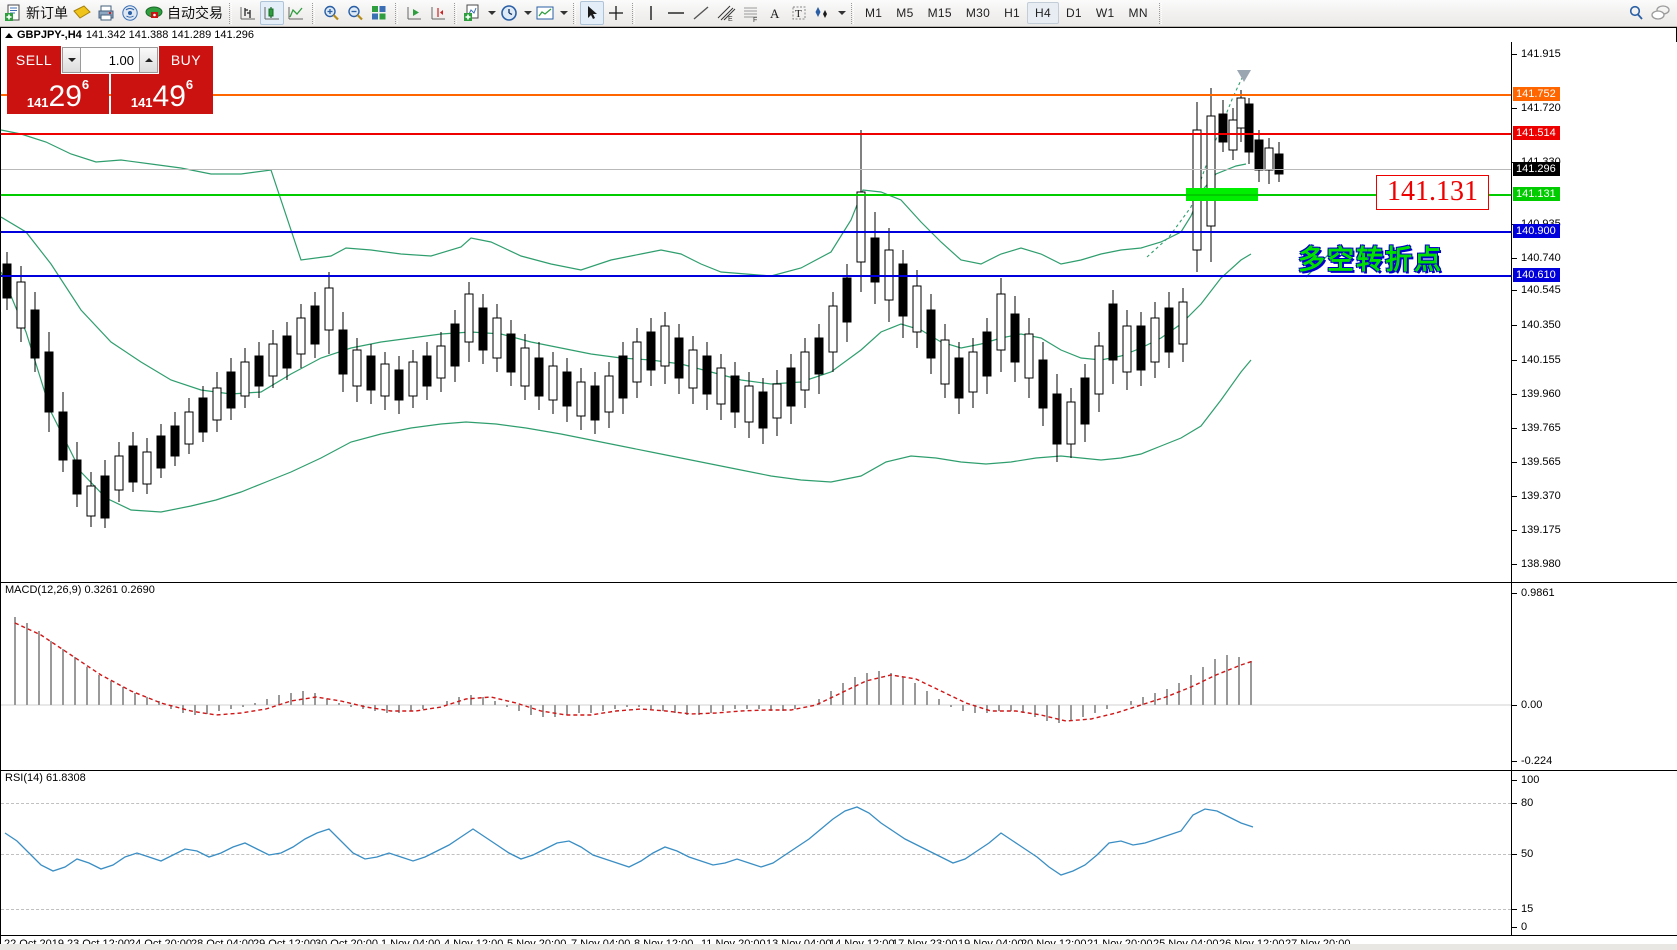  What do you see at coordinates (756, 95) in the screenshot?
I see `take-profit-line` at bounding box center [756, 95].